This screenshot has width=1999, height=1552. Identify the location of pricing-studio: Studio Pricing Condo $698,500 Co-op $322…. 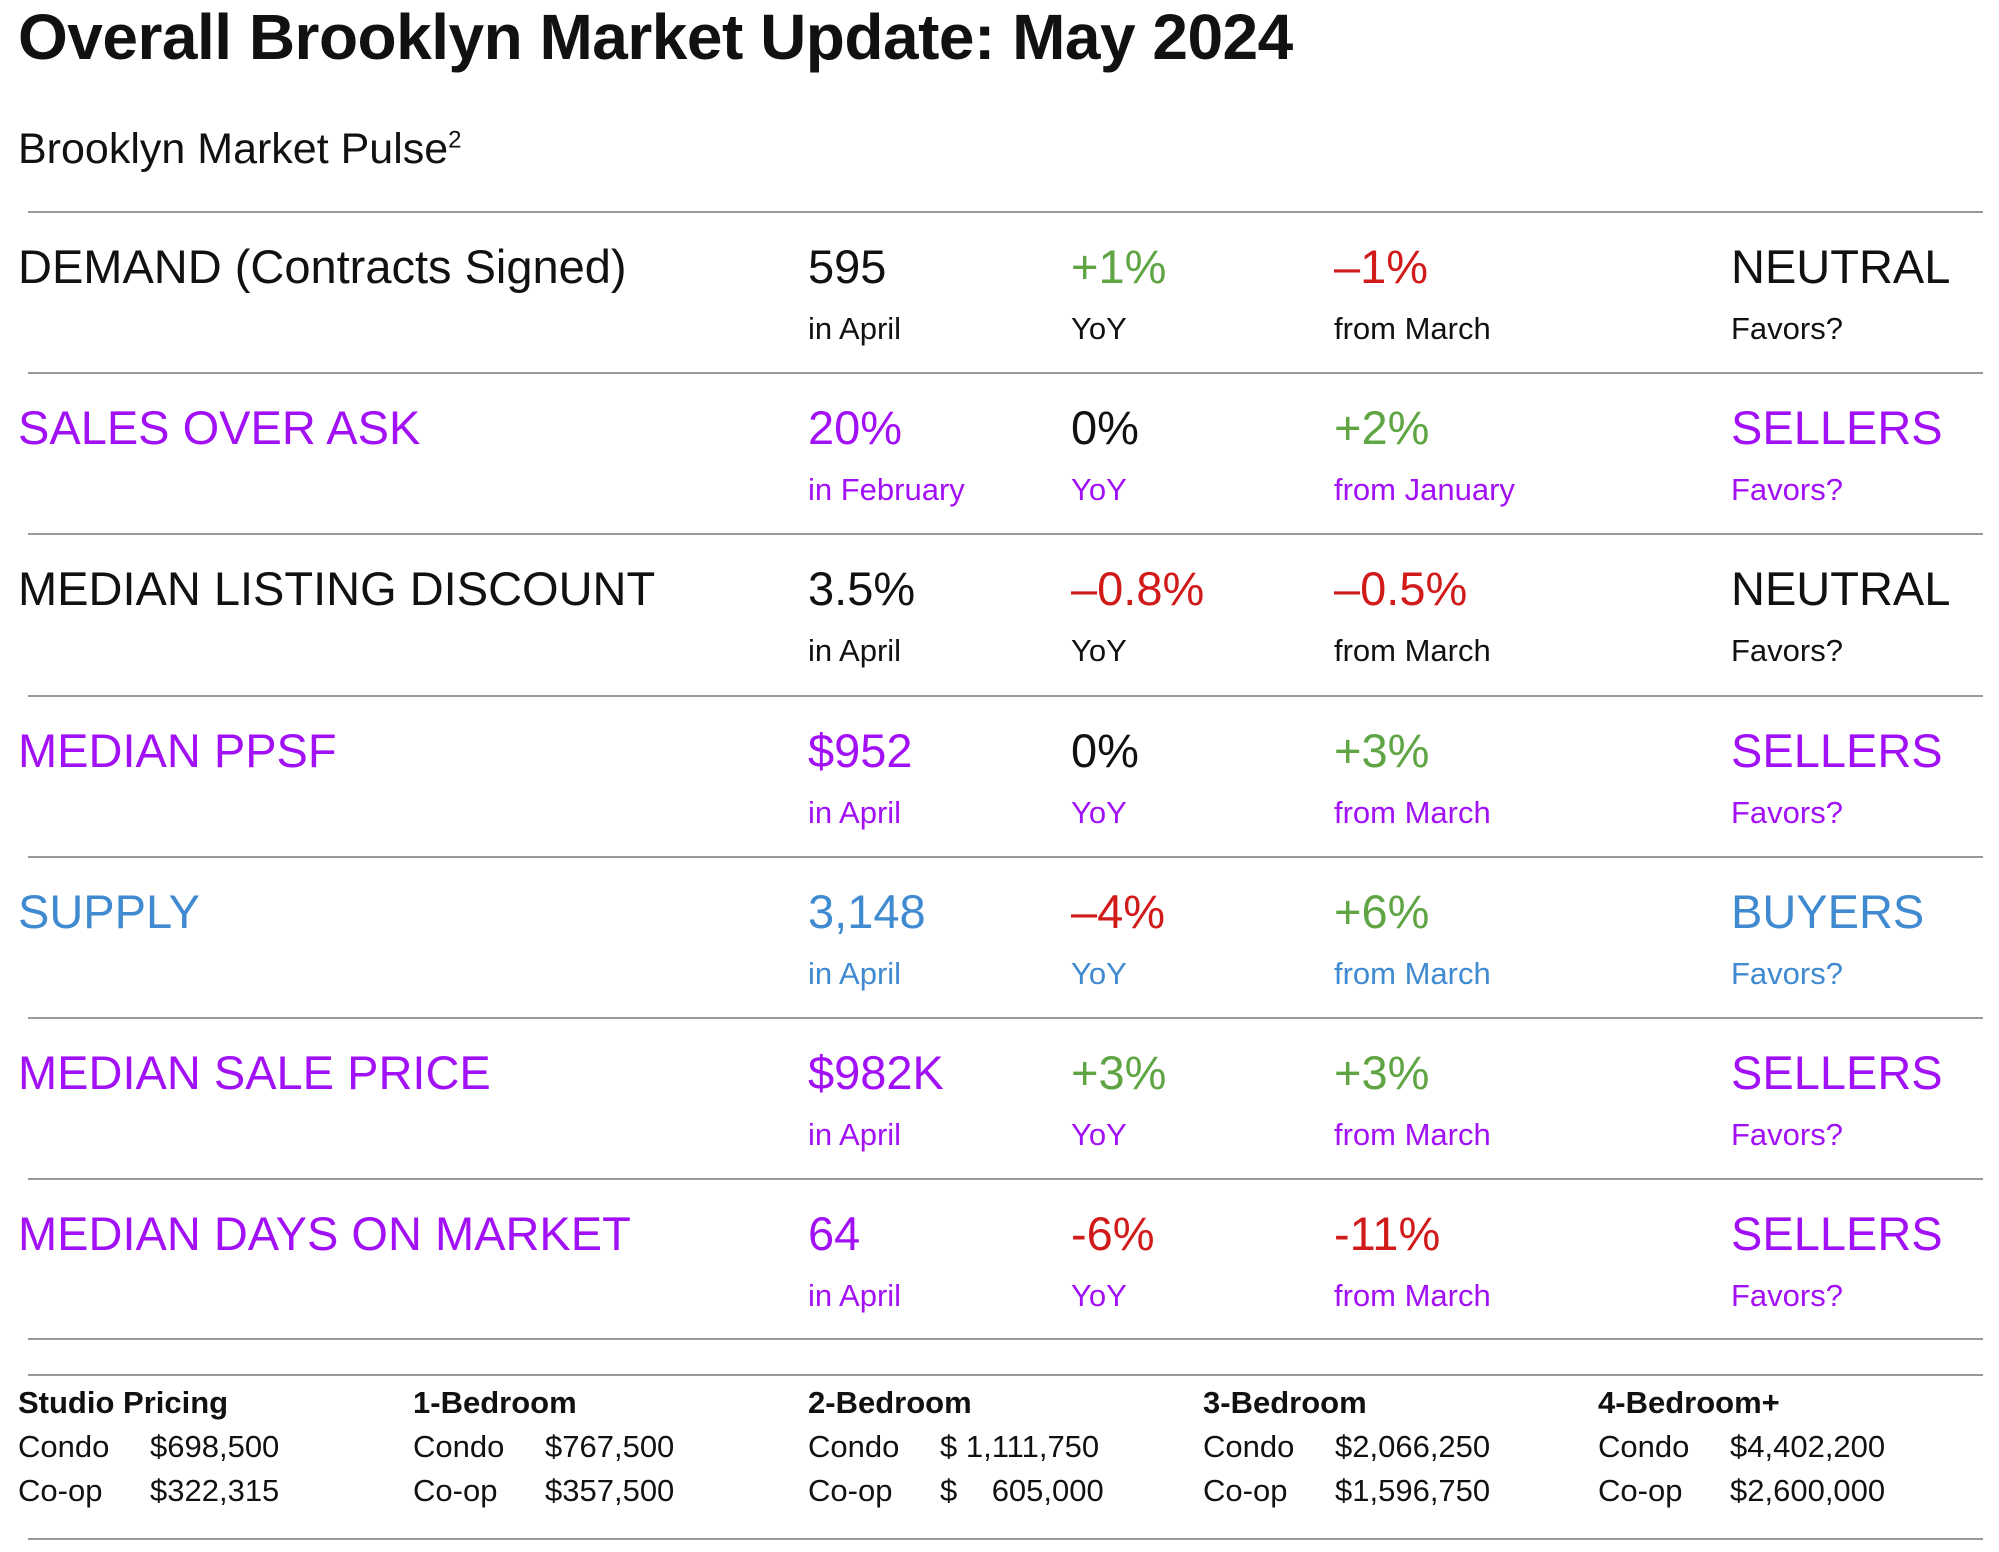
(215, 1450).